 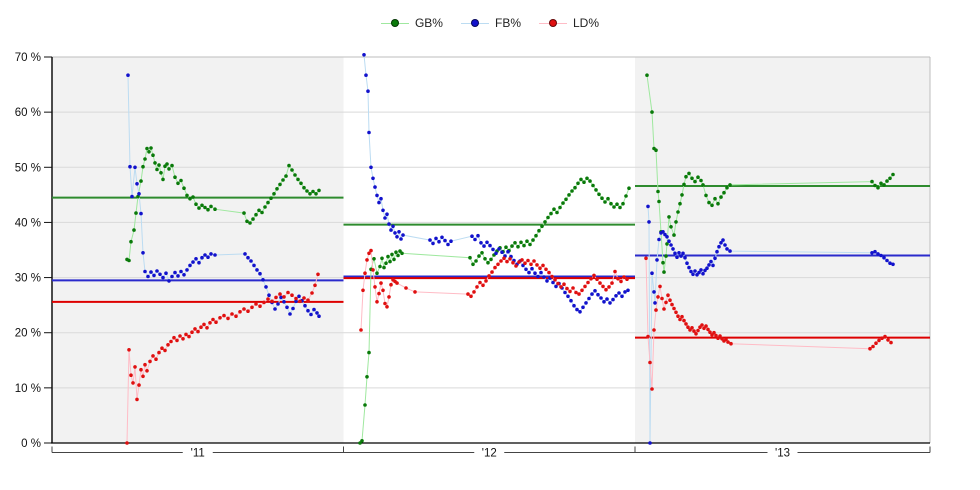 I want to click on legend-label: FB%, so click(x=507, y=23).